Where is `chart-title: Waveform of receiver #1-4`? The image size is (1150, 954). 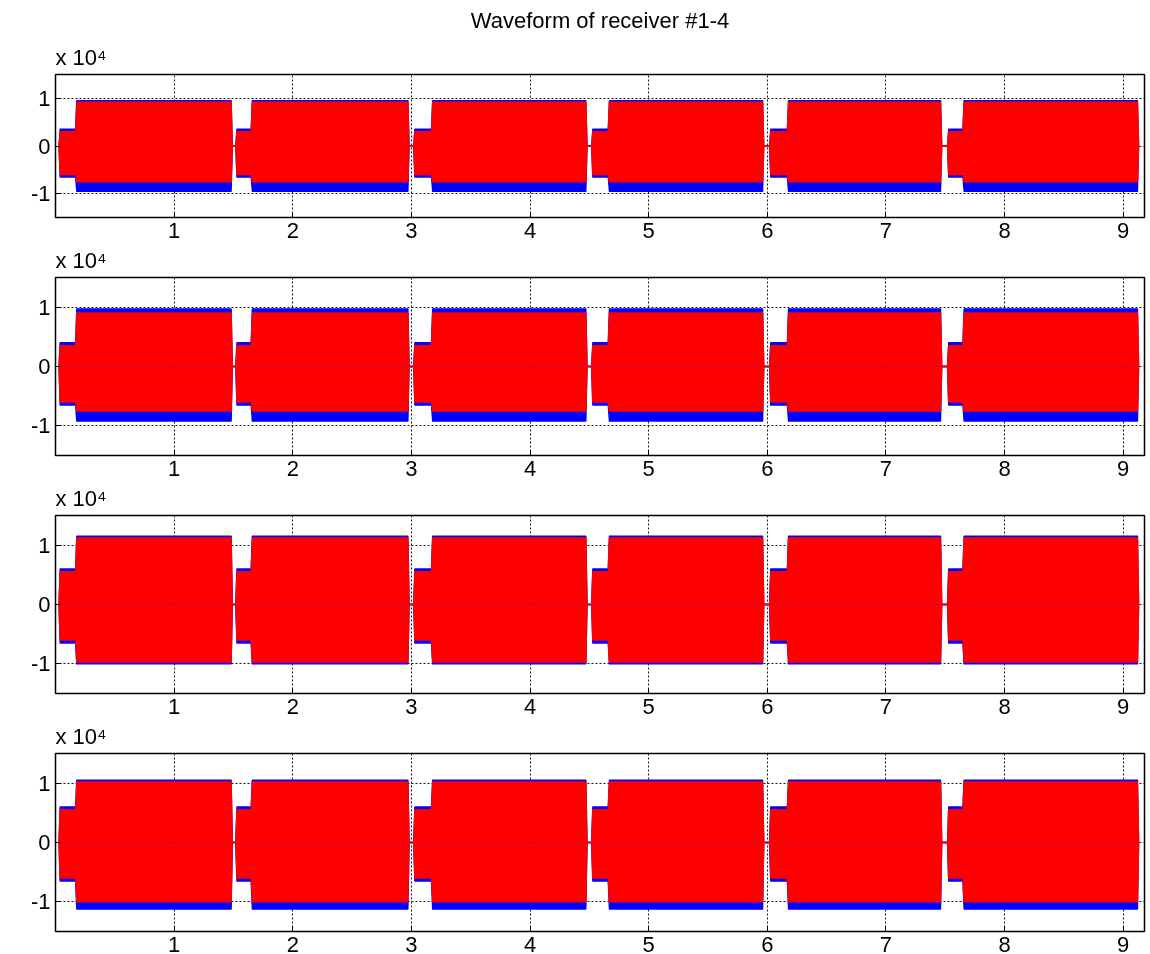 chart-title: Waveform of receiver #1-4 is located at coordinates (600, 20).